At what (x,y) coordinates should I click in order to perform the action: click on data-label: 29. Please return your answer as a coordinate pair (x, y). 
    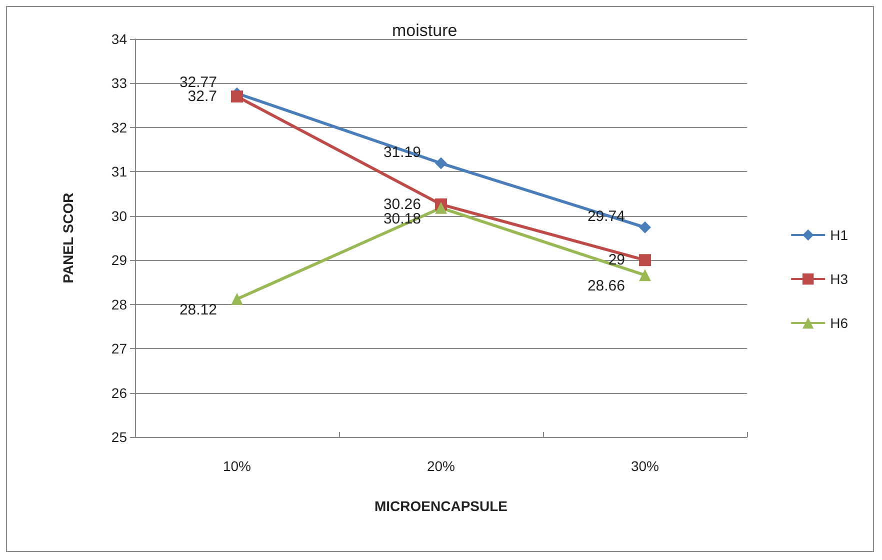
    Looking at the image, I should click on (616, 260).